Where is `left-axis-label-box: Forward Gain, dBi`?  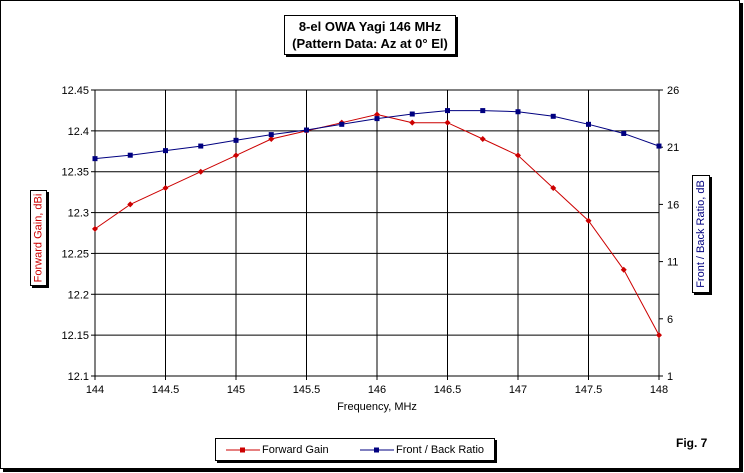 left-axis-label-box: Forward Gain, dBi is located at coordinates (38, 238).